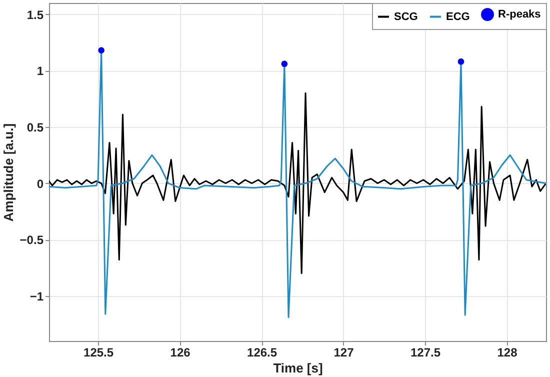 The image size is (550, 377). Describe the element at coordinates (180, 353) in the screenshot. I see `x-tick-label: 126` at that location.